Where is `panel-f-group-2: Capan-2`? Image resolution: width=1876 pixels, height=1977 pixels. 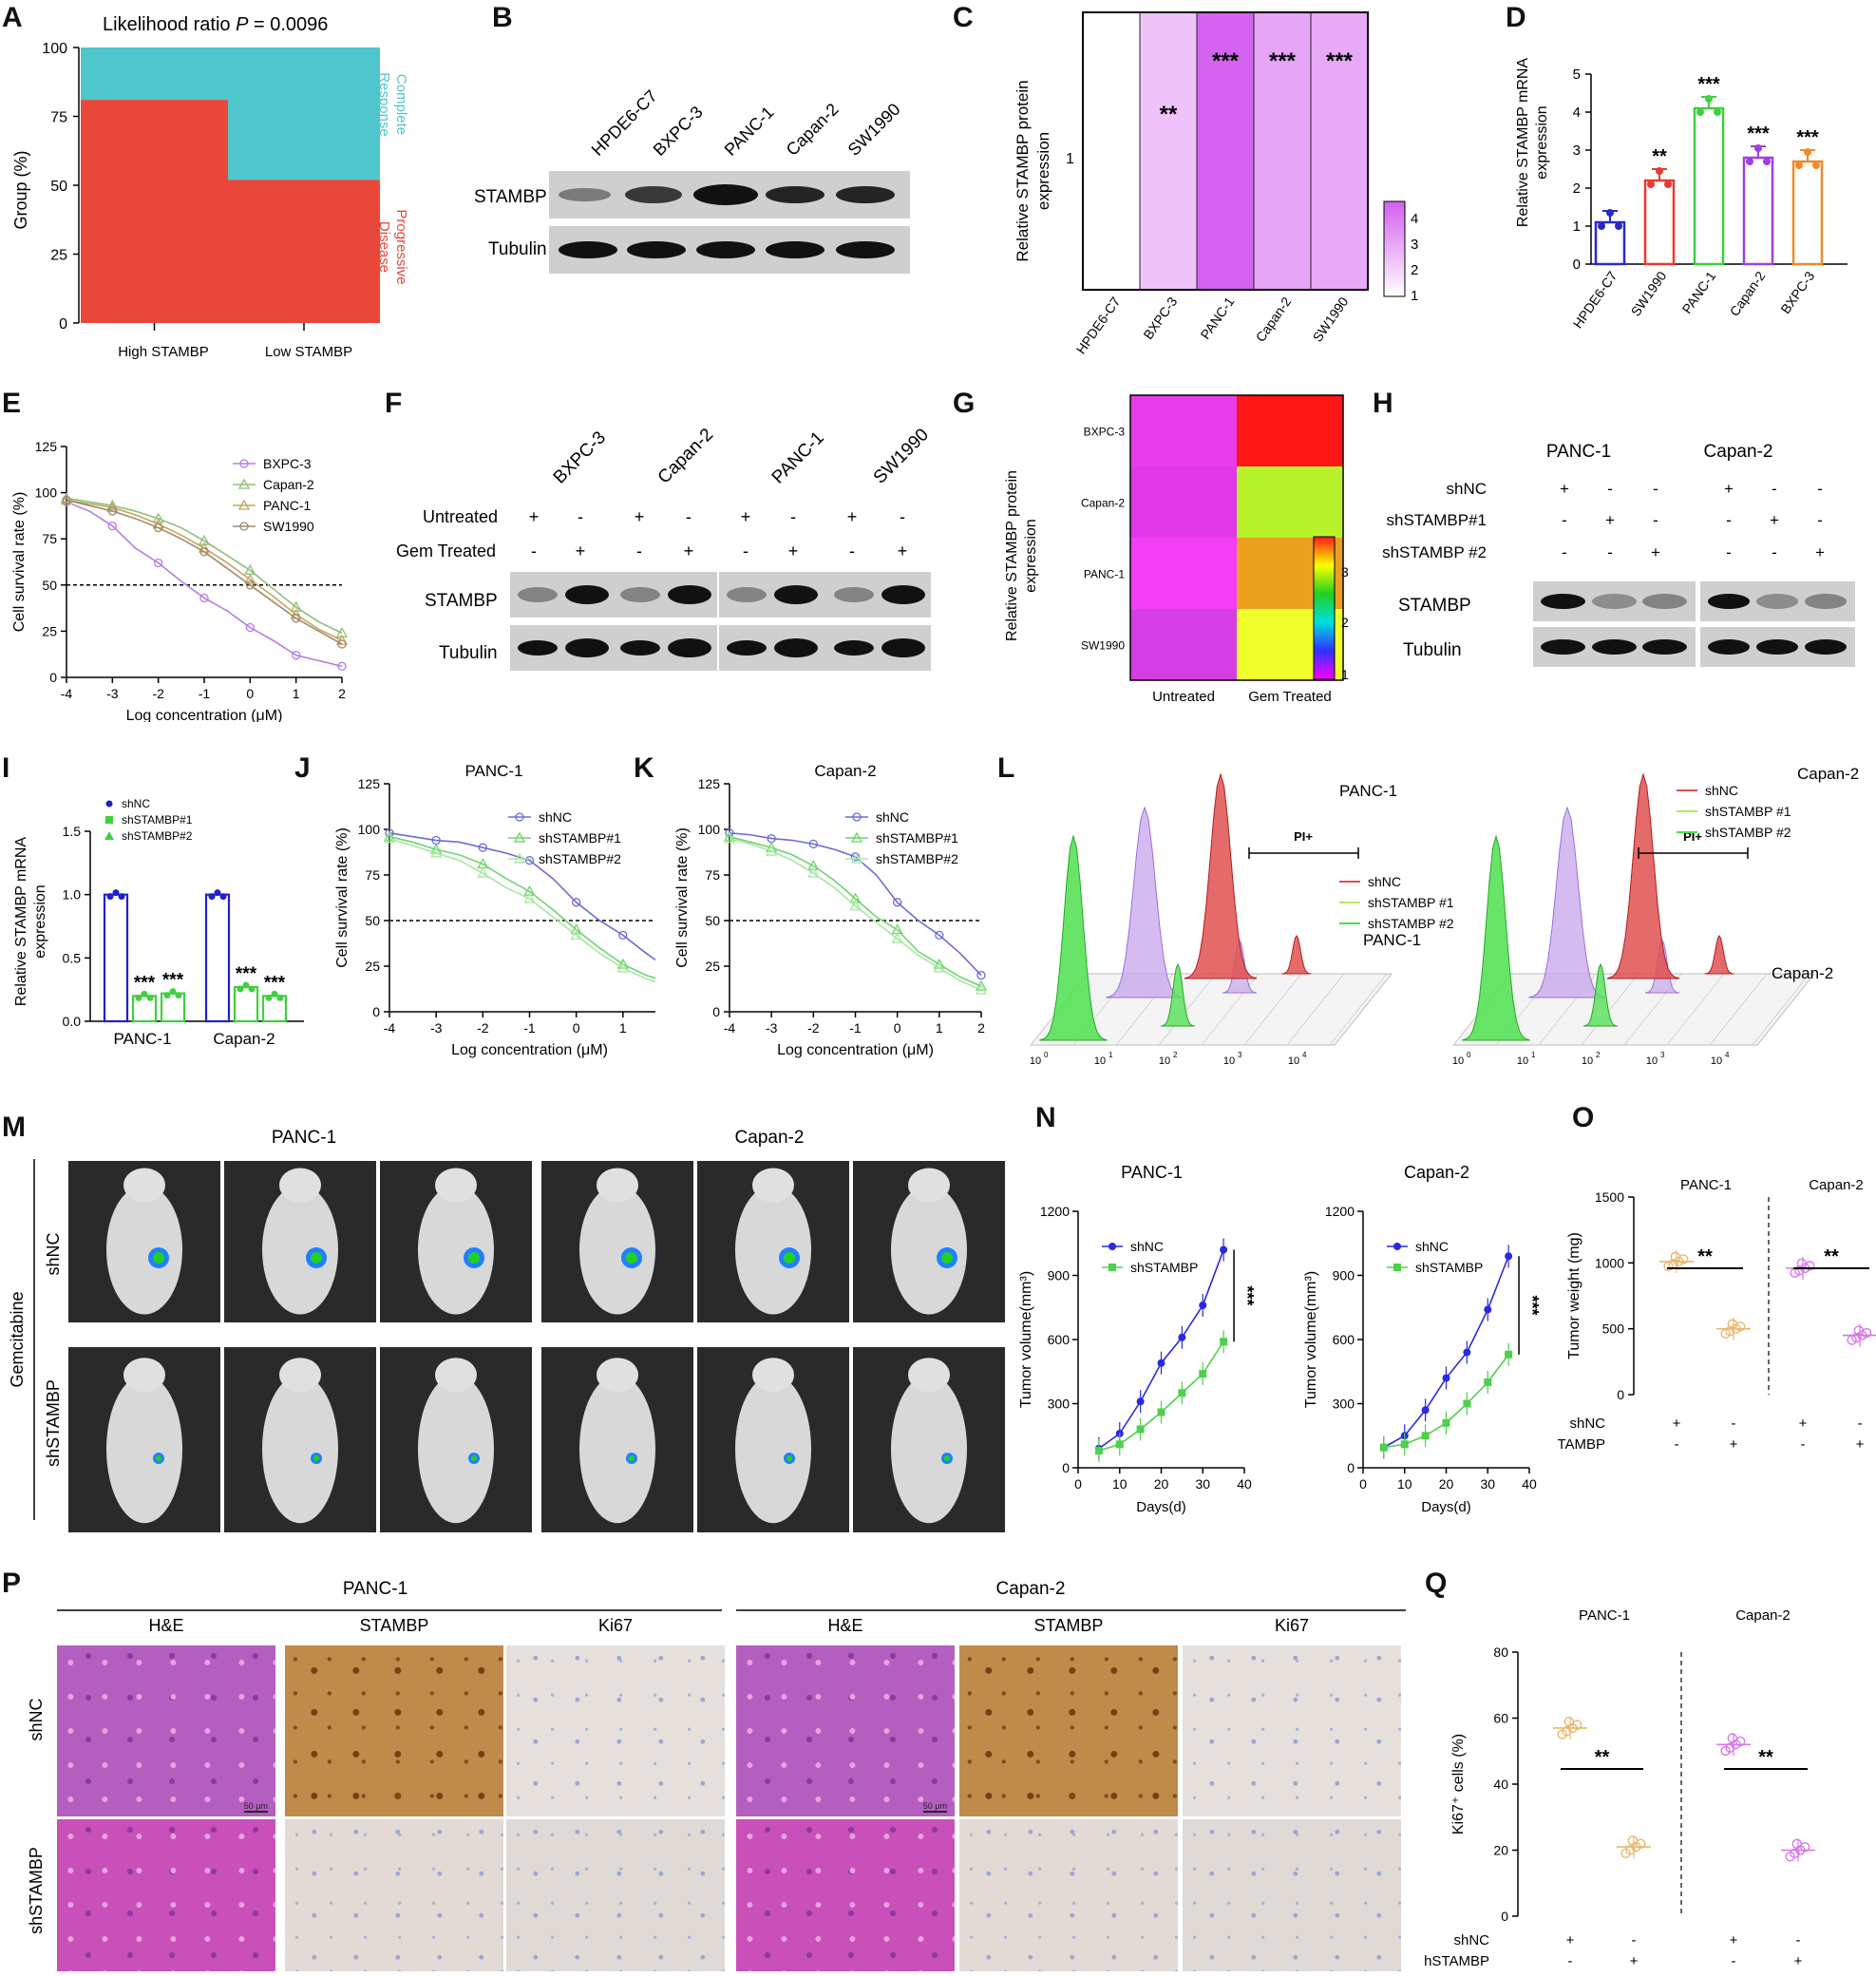
panel-f-group-2: Capan-2 is located at coordinates (686, 456).